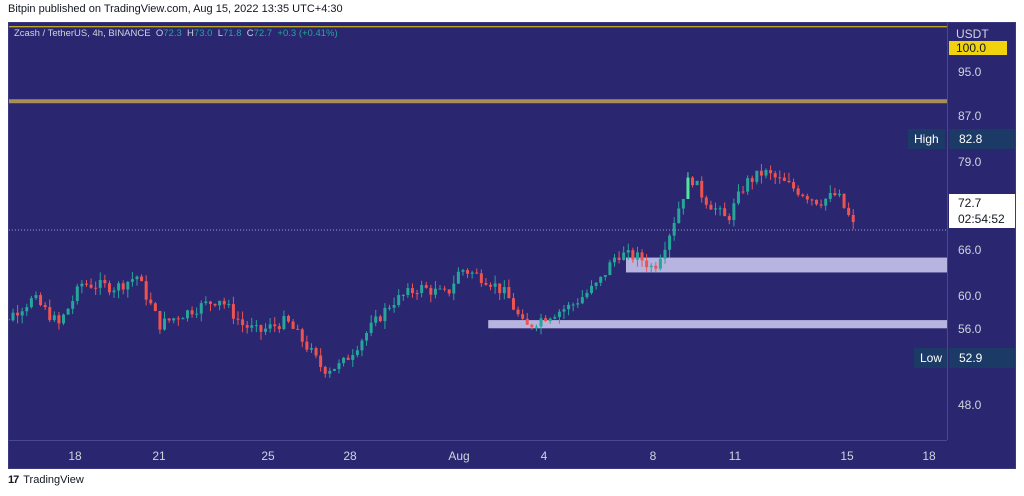 The image size is (1024, 496). I want to click on symbol-name: Zcash / TetherUS, 4h, BINANCE, so click(82, 33).